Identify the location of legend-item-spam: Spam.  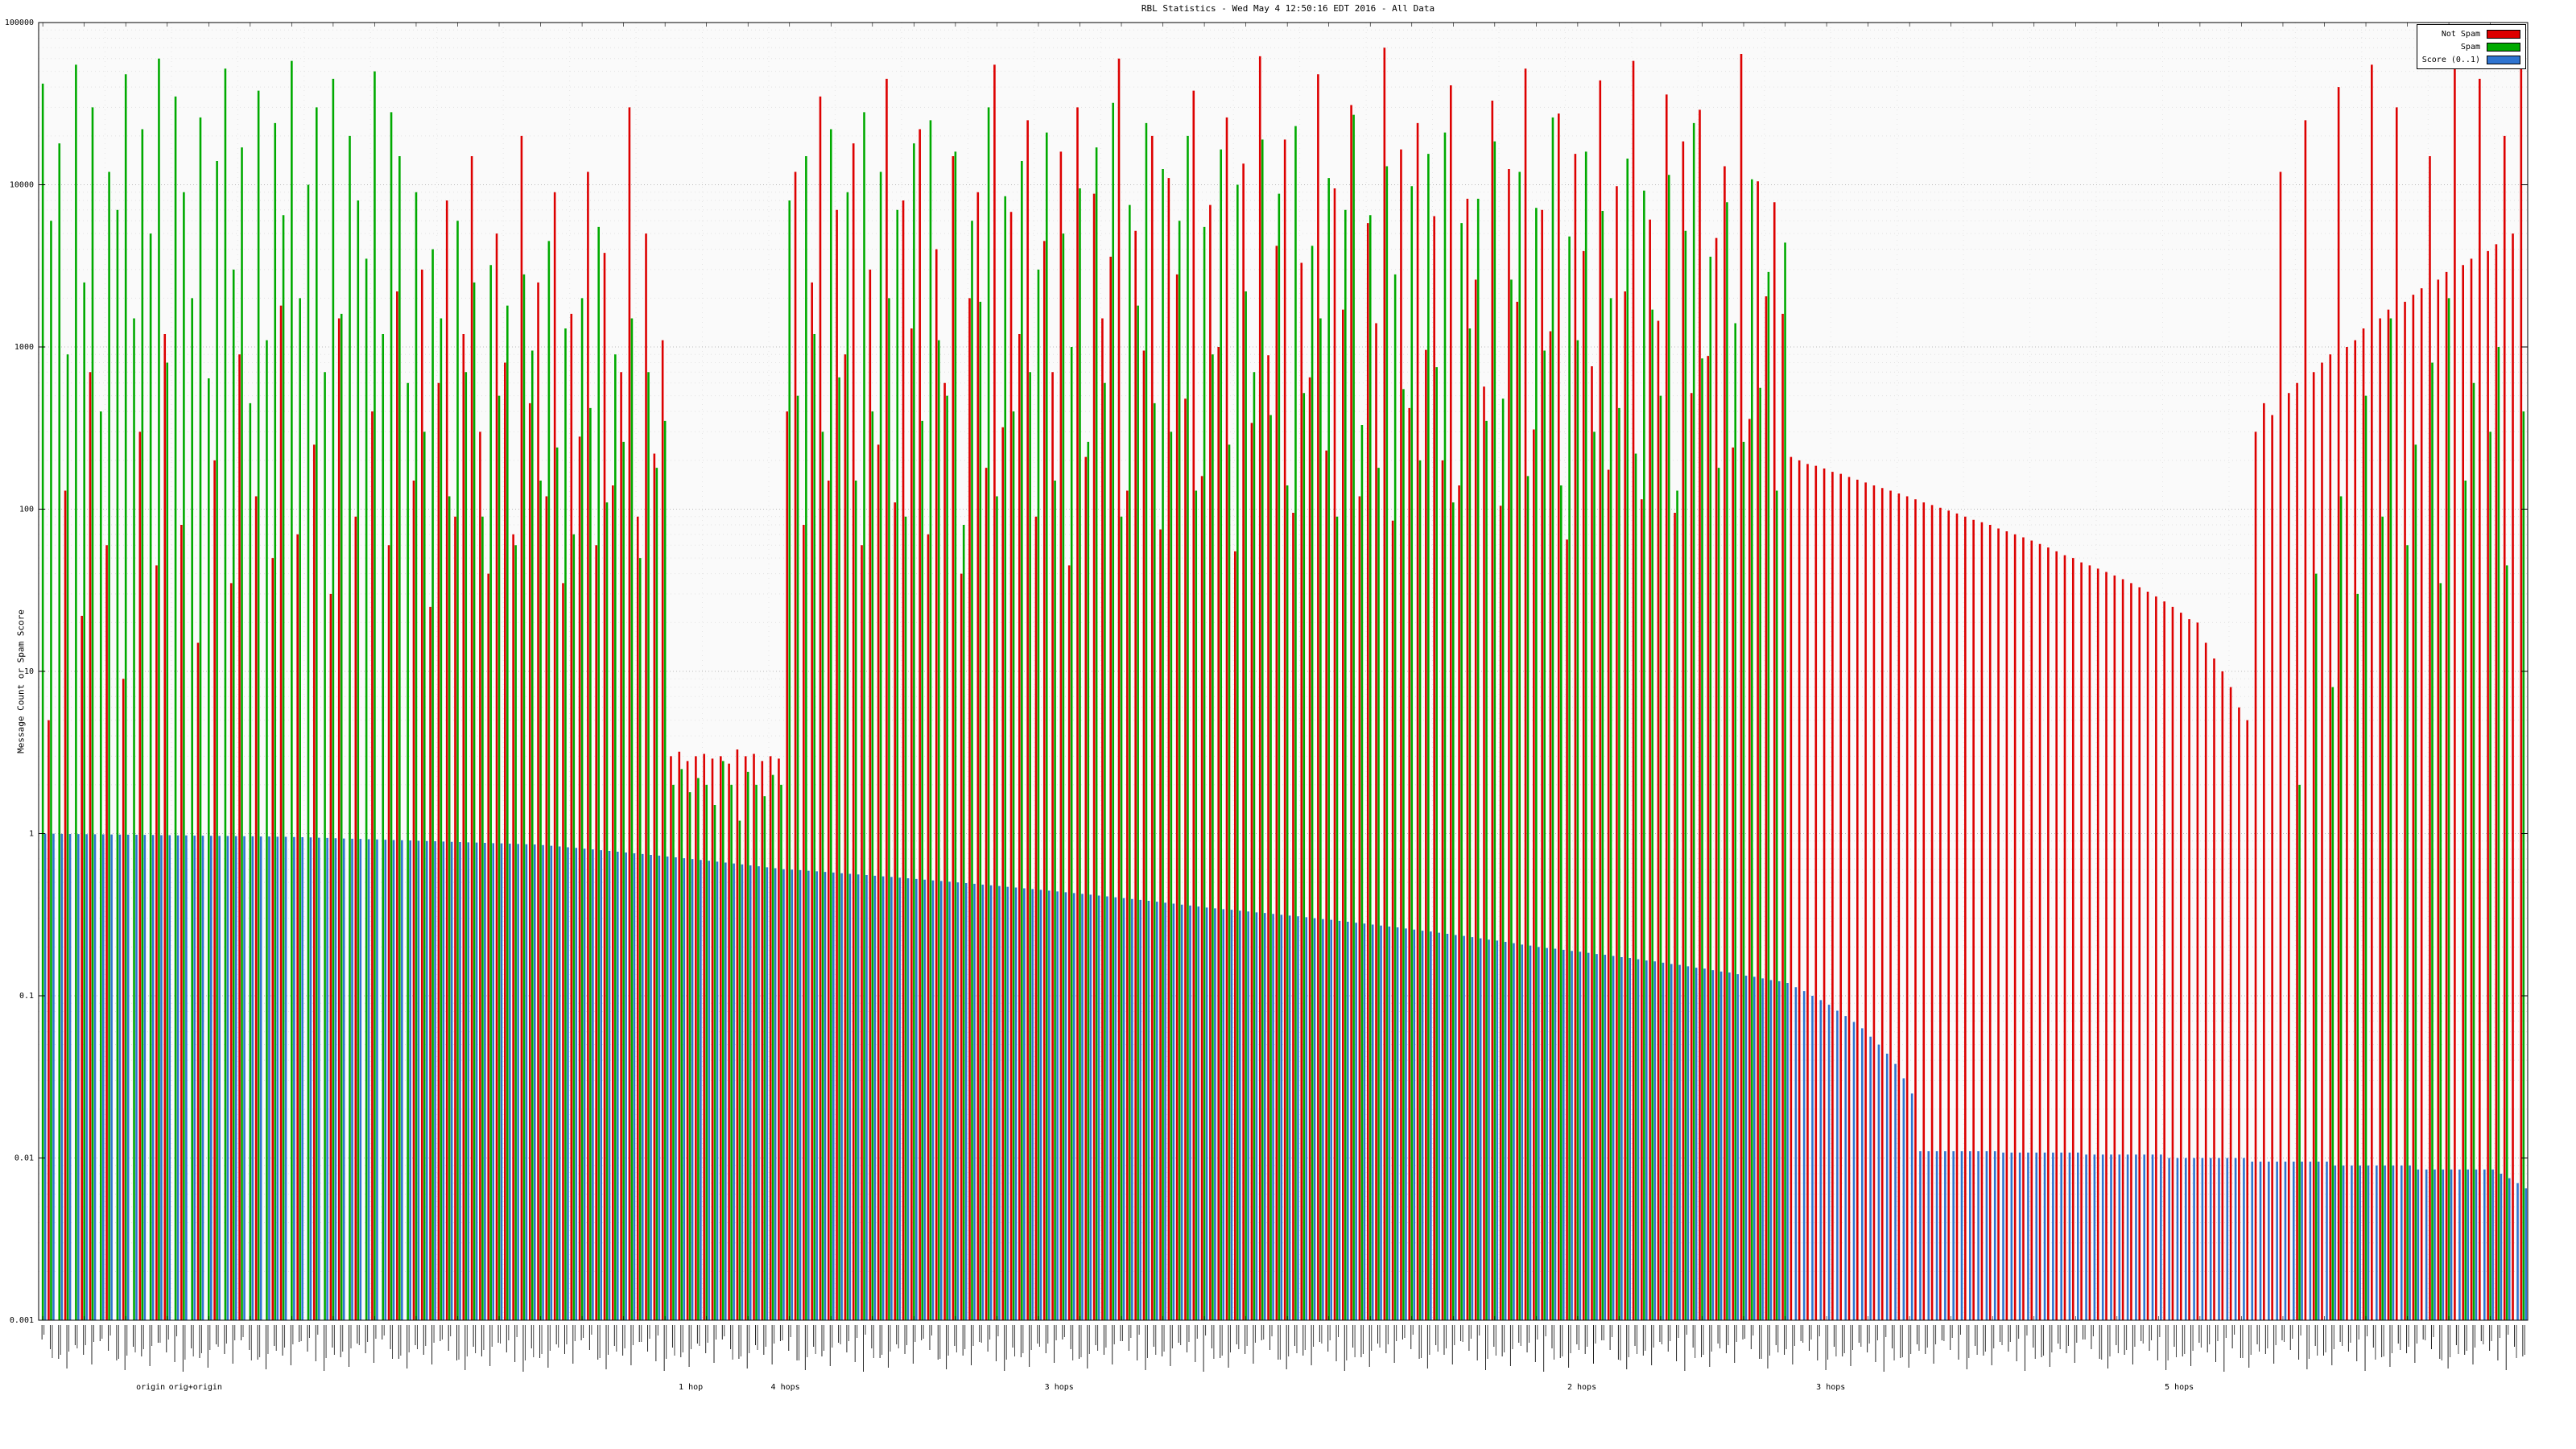
(2471, 46).